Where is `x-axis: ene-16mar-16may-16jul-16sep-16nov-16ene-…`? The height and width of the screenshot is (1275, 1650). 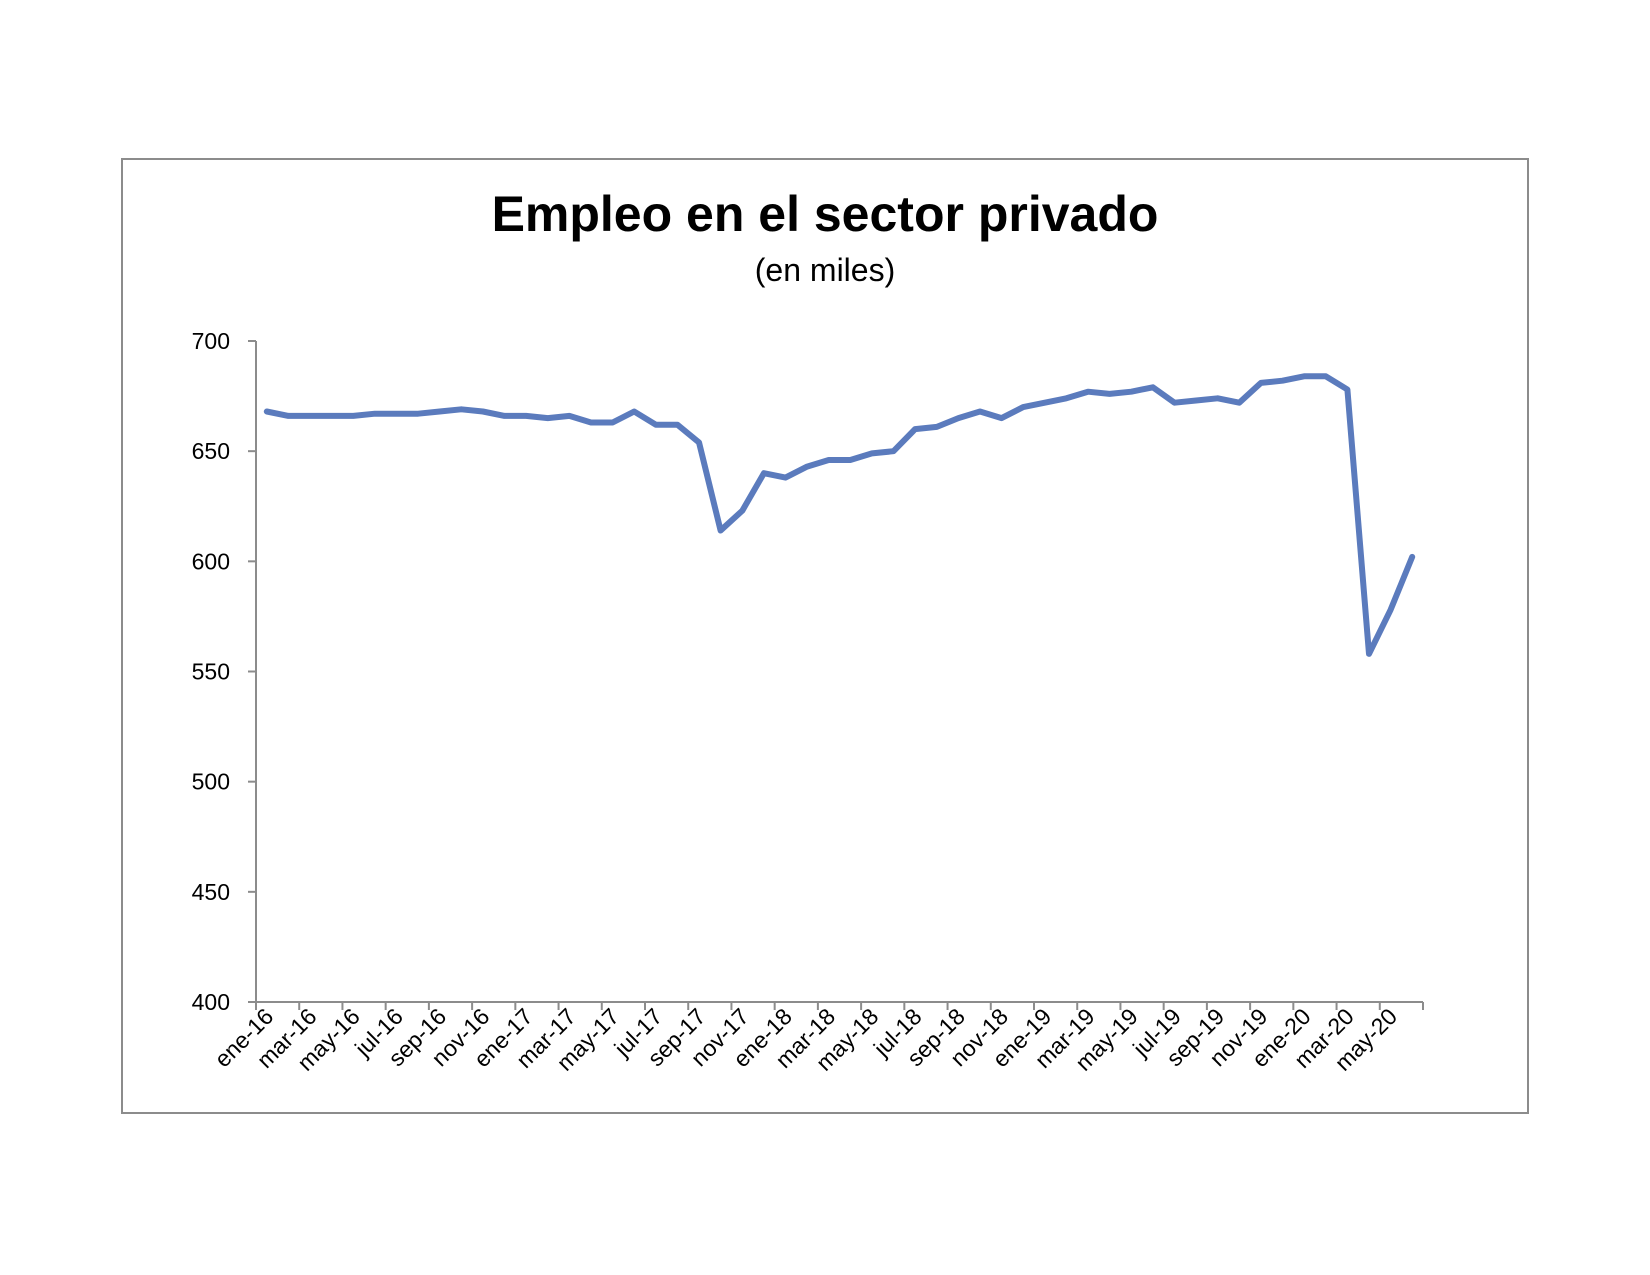
x-axis: ene-16mar-16may-16jul-16sep-16nov-16ene-… is located at coordinates (816, 1038).